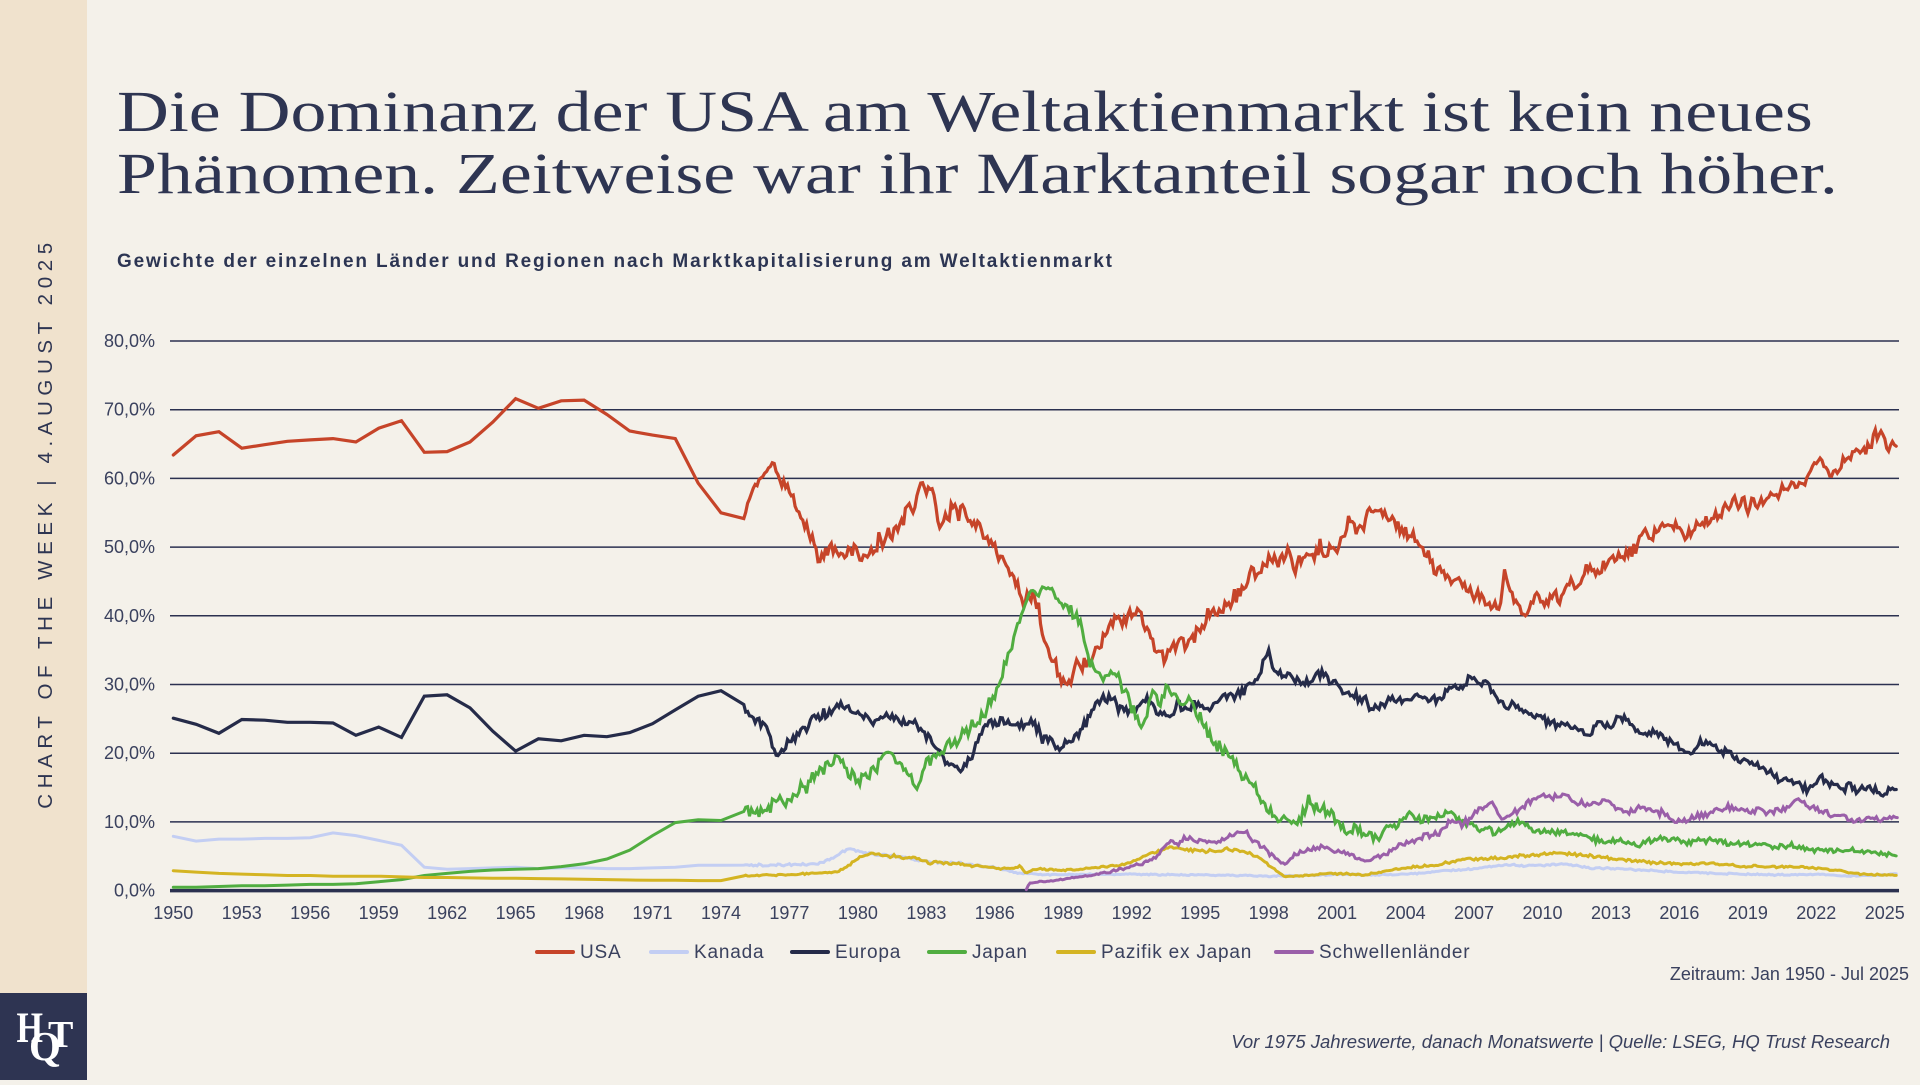  Describe the element at coordinates (129, 341) in the screenshot. I see `svg-text: 80,0%` at that location.